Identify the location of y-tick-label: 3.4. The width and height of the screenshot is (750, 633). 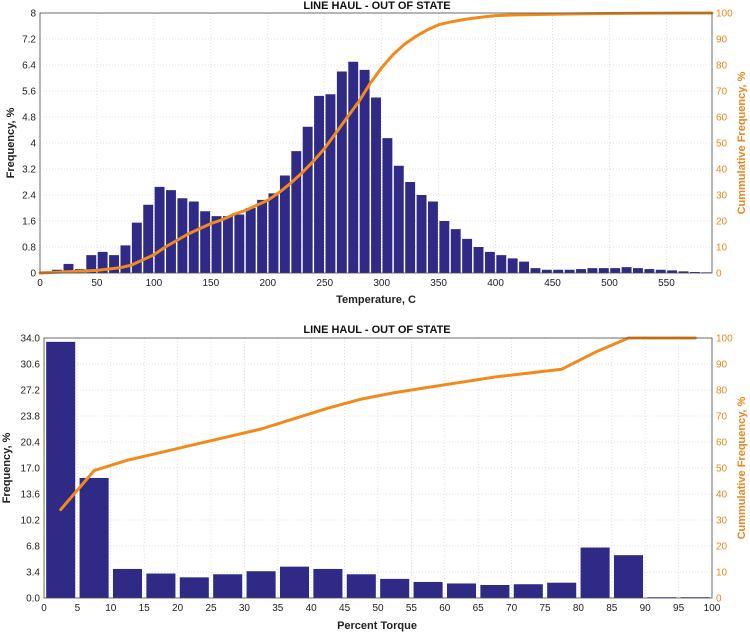
(33, 573).